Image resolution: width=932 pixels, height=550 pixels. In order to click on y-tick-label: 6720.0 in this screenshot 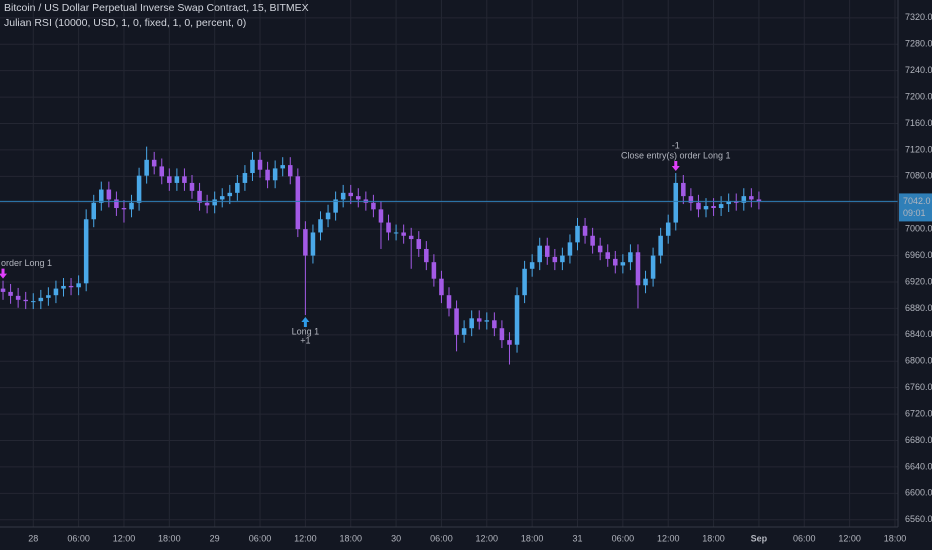, I will do `click(918, 413)`.